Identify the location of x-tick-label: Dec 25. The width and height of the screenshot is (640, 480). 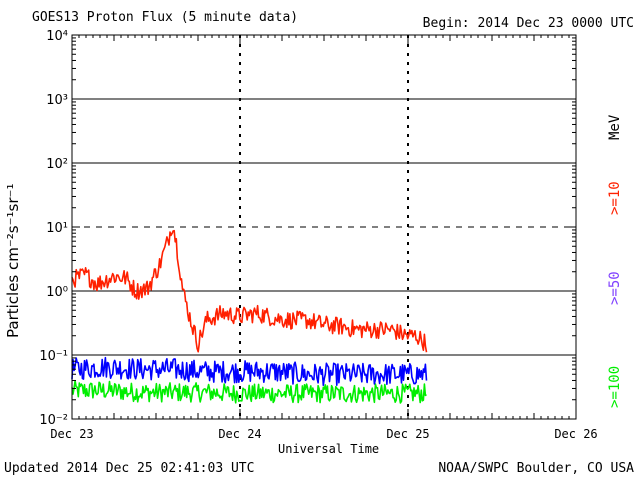
(407, 434).